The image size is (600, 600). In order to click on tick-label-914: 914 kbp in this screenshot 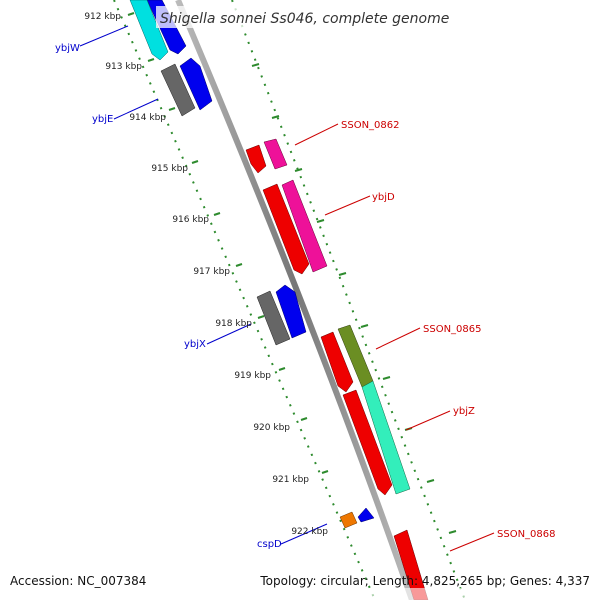, I will do `click(147, 118)`.